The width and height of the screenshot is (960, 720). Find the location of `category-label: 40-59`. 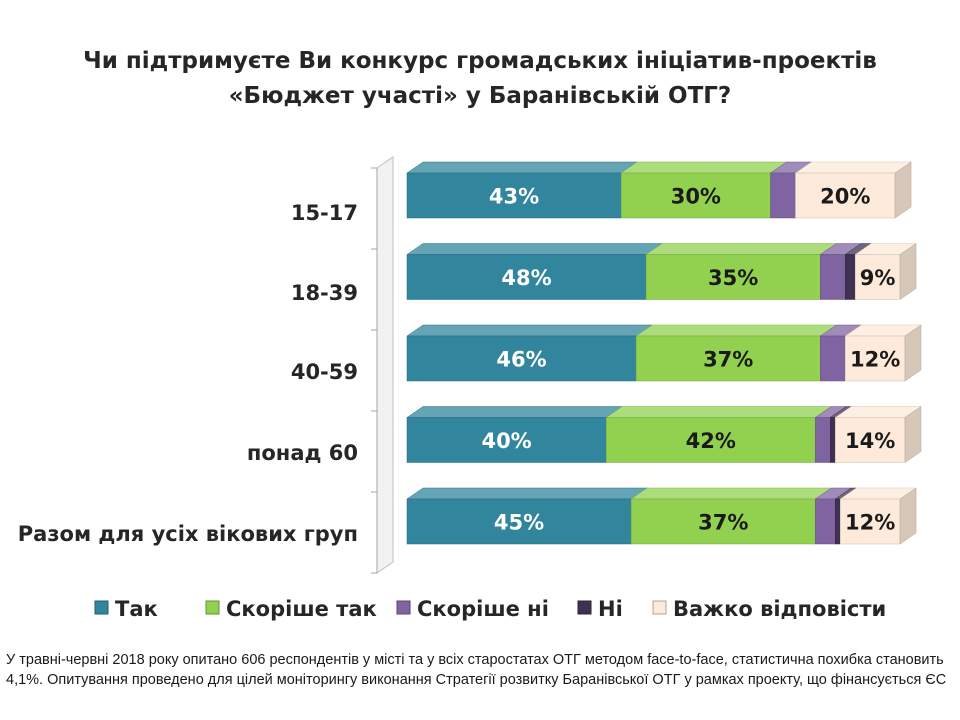

category-label: 40-59 is located at coordinates (324, 372).